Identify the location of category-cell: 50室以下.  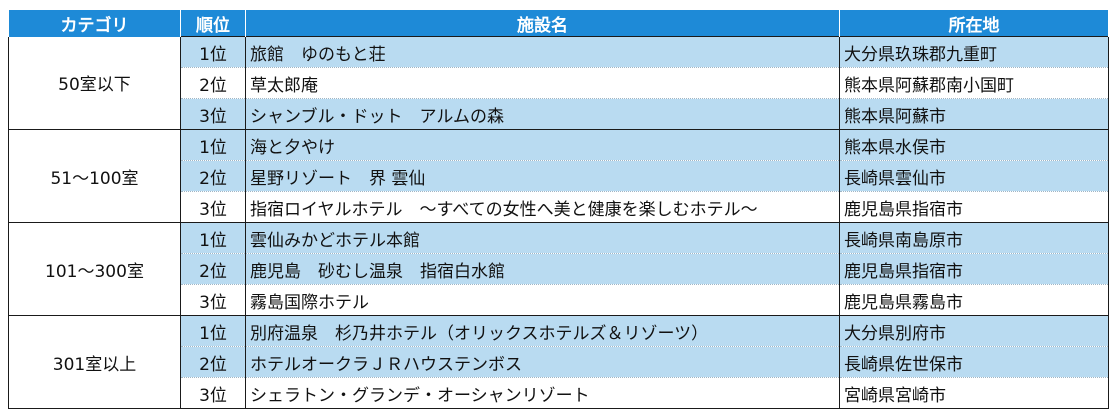
(94, 83).